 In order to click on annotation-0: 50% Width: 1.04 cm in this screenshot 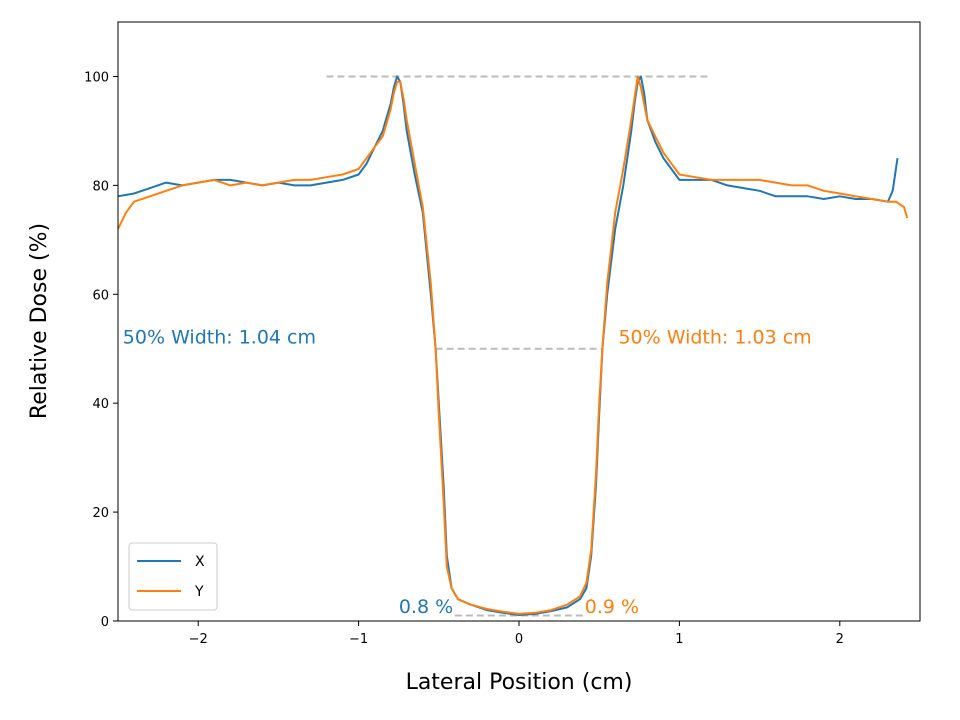, I will do `click(219, 337)`.